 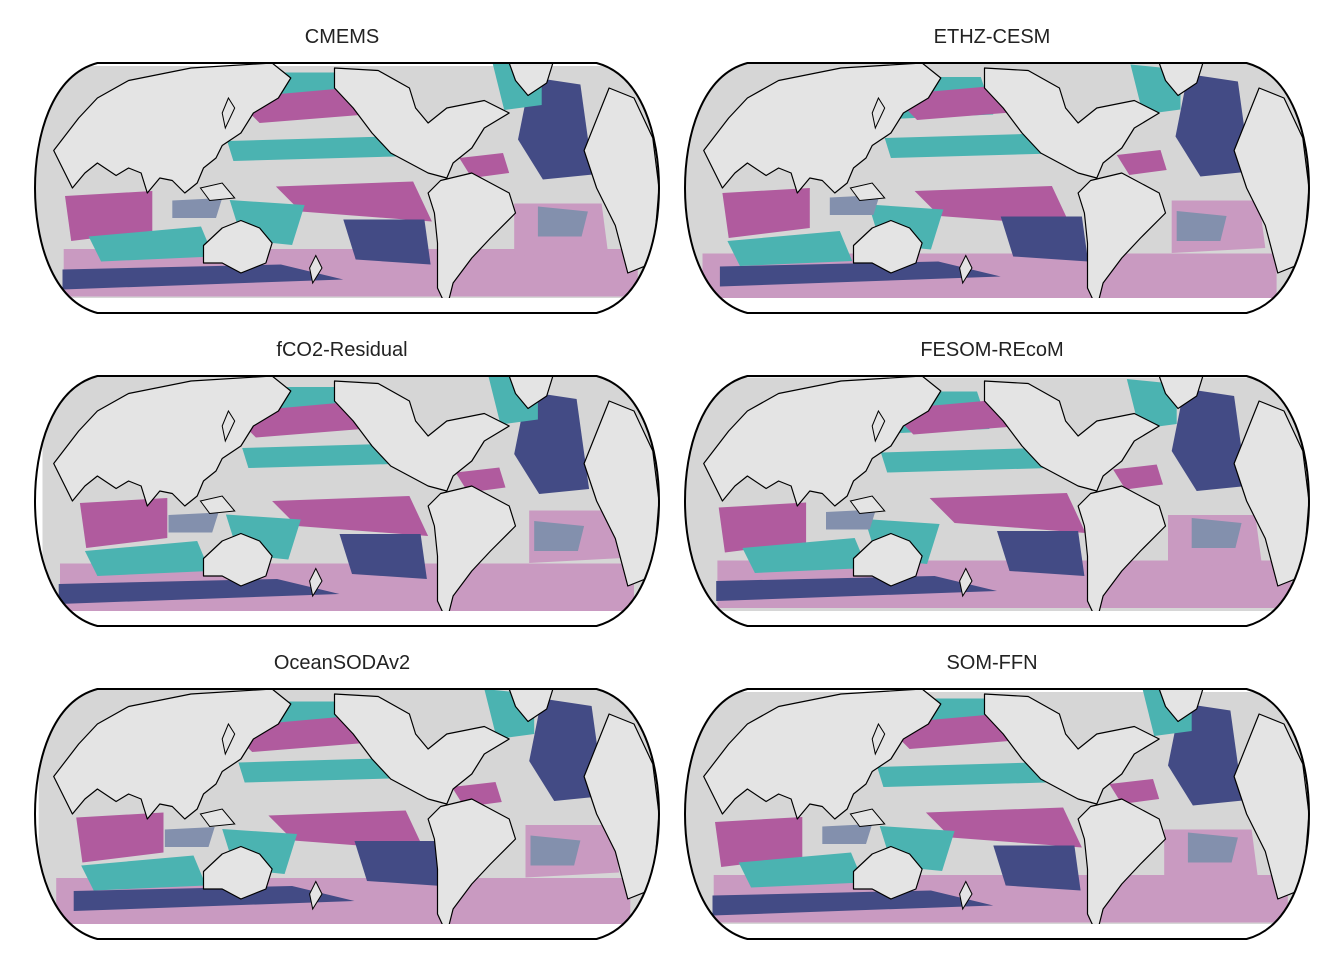 What do you see at coordinates (992, 37) in the screenshot?
I see `panel-title-ethz-cesm: ETHZ-CESM` at bounding box center [992, 37].